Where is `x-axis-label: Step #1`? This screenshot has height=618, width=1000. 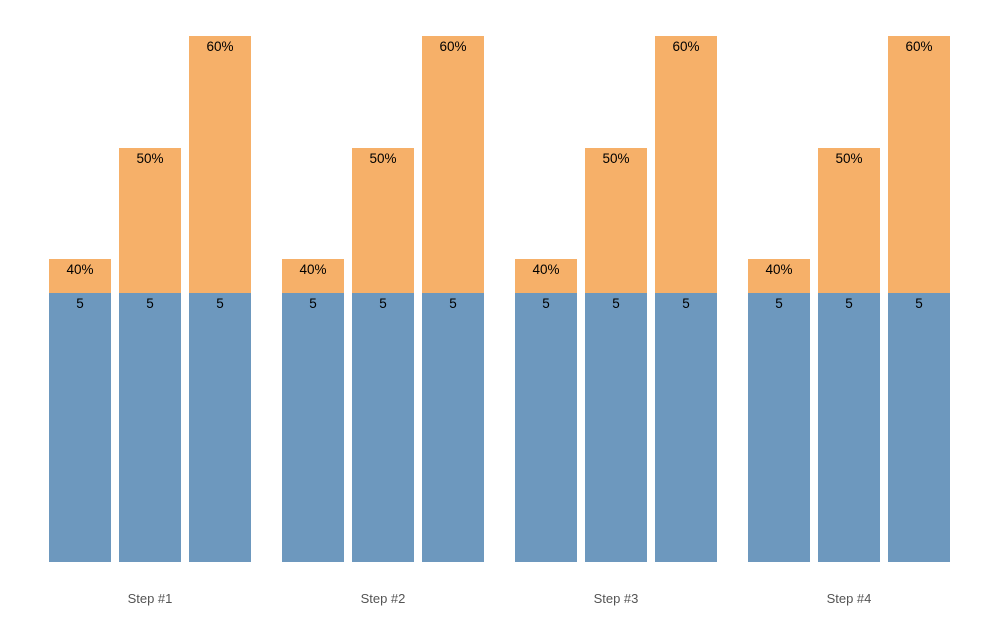
x-axis-label: Step #1 is located at coordinates (150, 598).